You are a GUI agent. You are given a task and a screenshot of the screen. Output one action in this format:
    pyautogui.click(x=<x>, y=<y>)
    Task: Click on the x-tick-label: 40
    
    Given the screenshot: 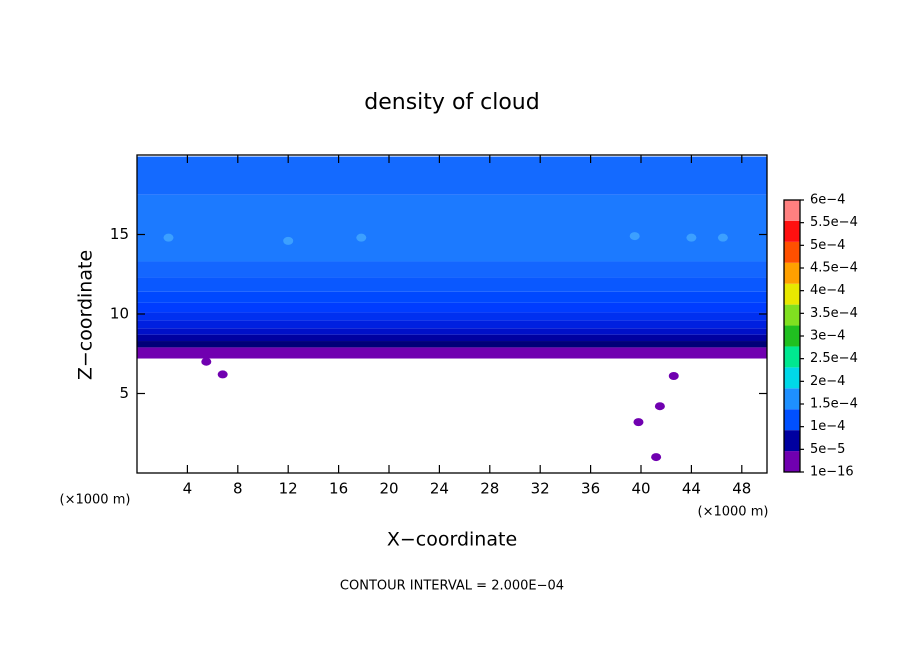 What is the action you would take?
    pyautogui.click(x=640, y=489)
    